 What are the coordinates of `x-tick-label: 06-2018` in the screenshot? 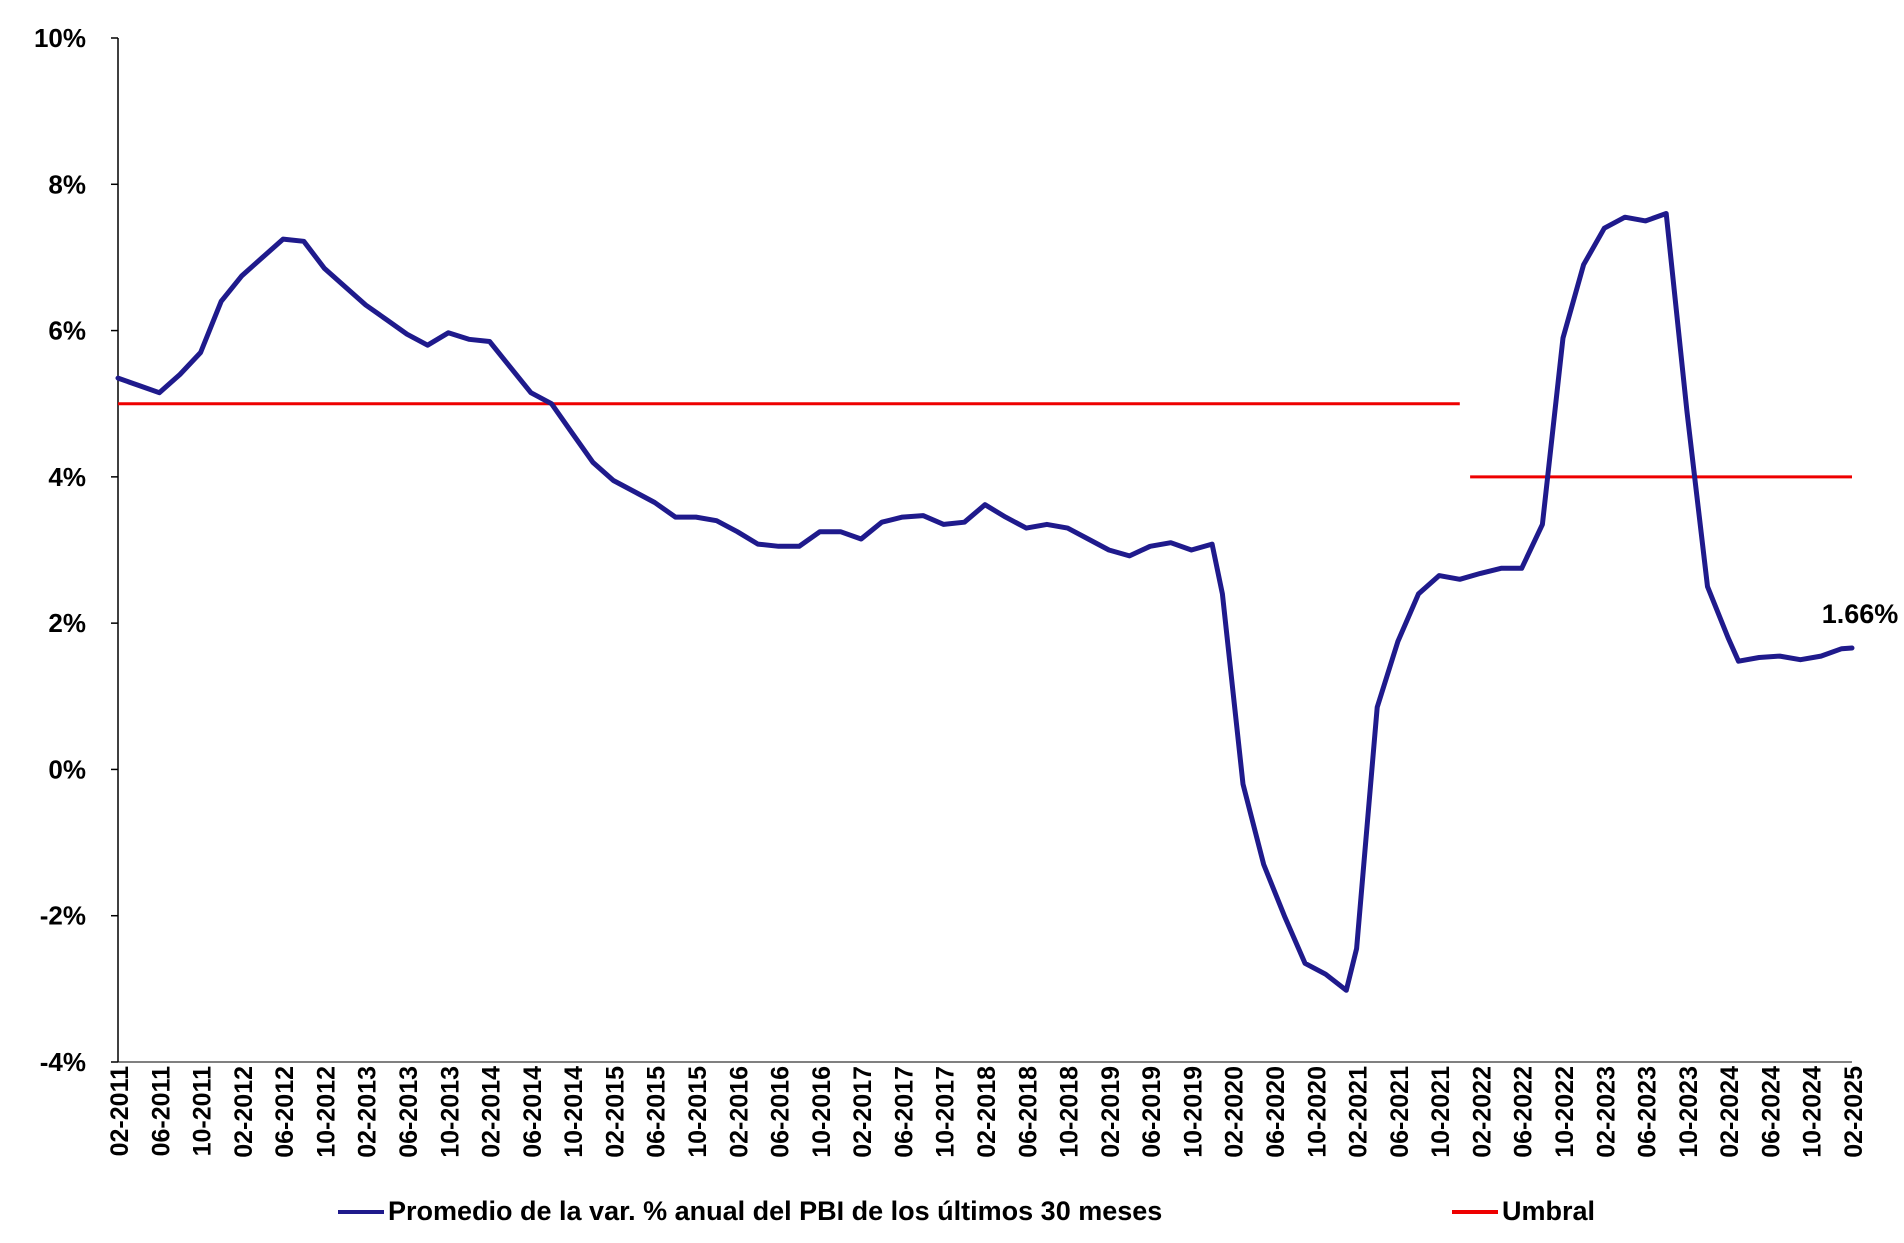 It's located at (1028, 1112).